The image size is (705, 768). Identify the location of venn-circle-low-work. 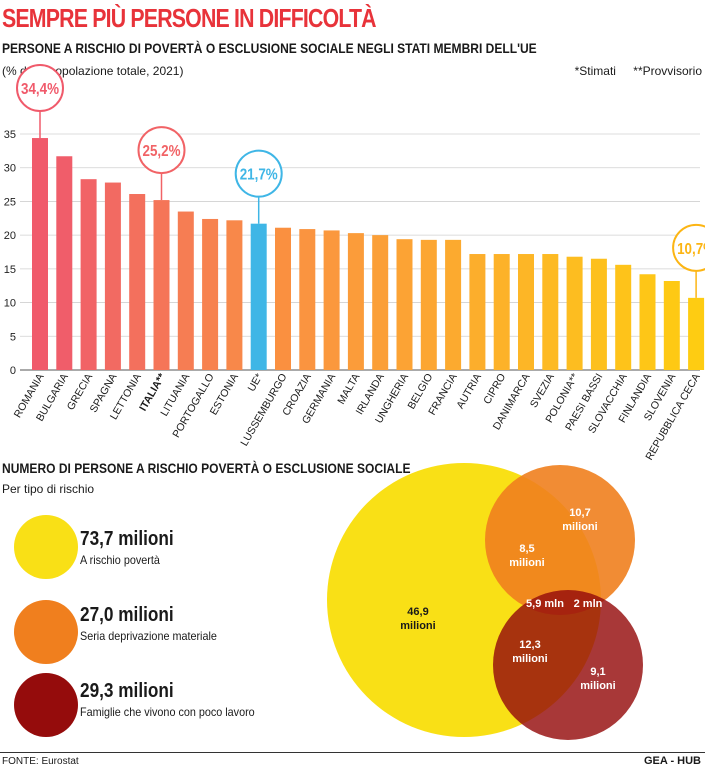
(568, 665).